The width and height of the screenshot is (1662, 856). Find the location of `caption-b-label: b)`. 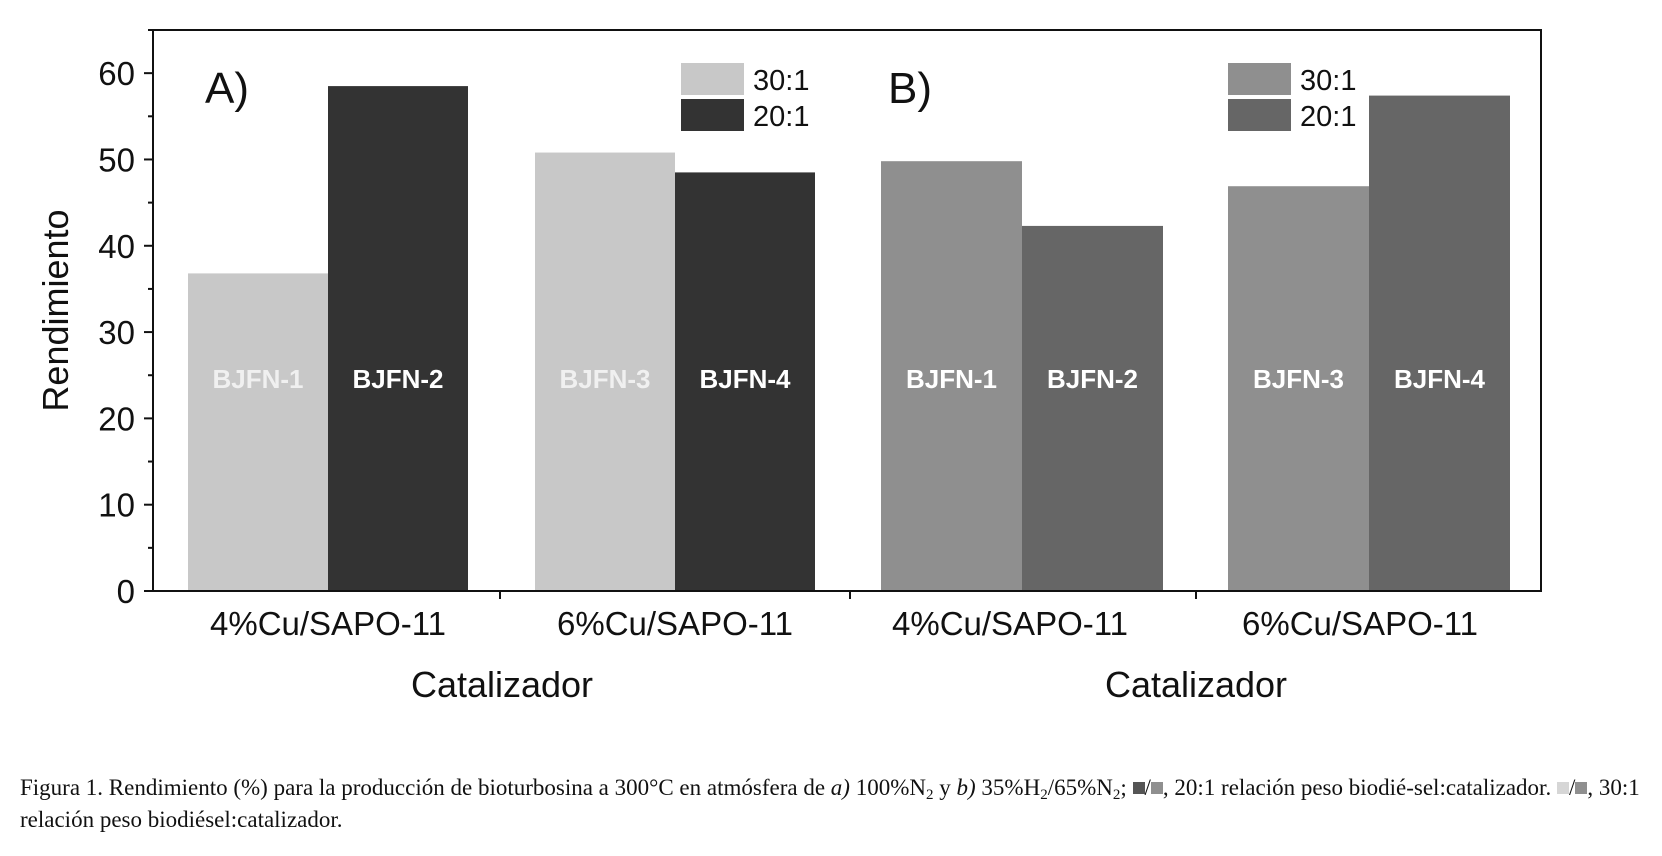

caption-b-label: b) is located at coordinates (966, 787).